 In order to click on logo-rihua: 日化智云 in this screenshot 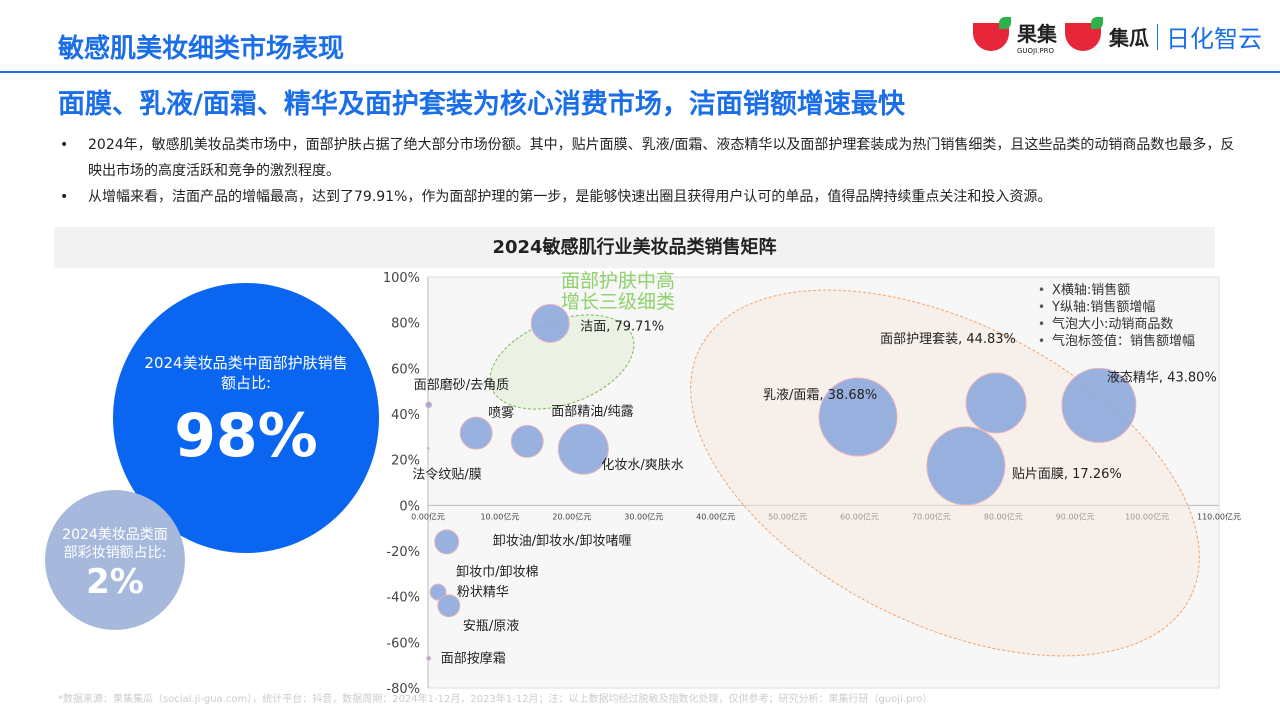, I will do `click(1214, 39)`.